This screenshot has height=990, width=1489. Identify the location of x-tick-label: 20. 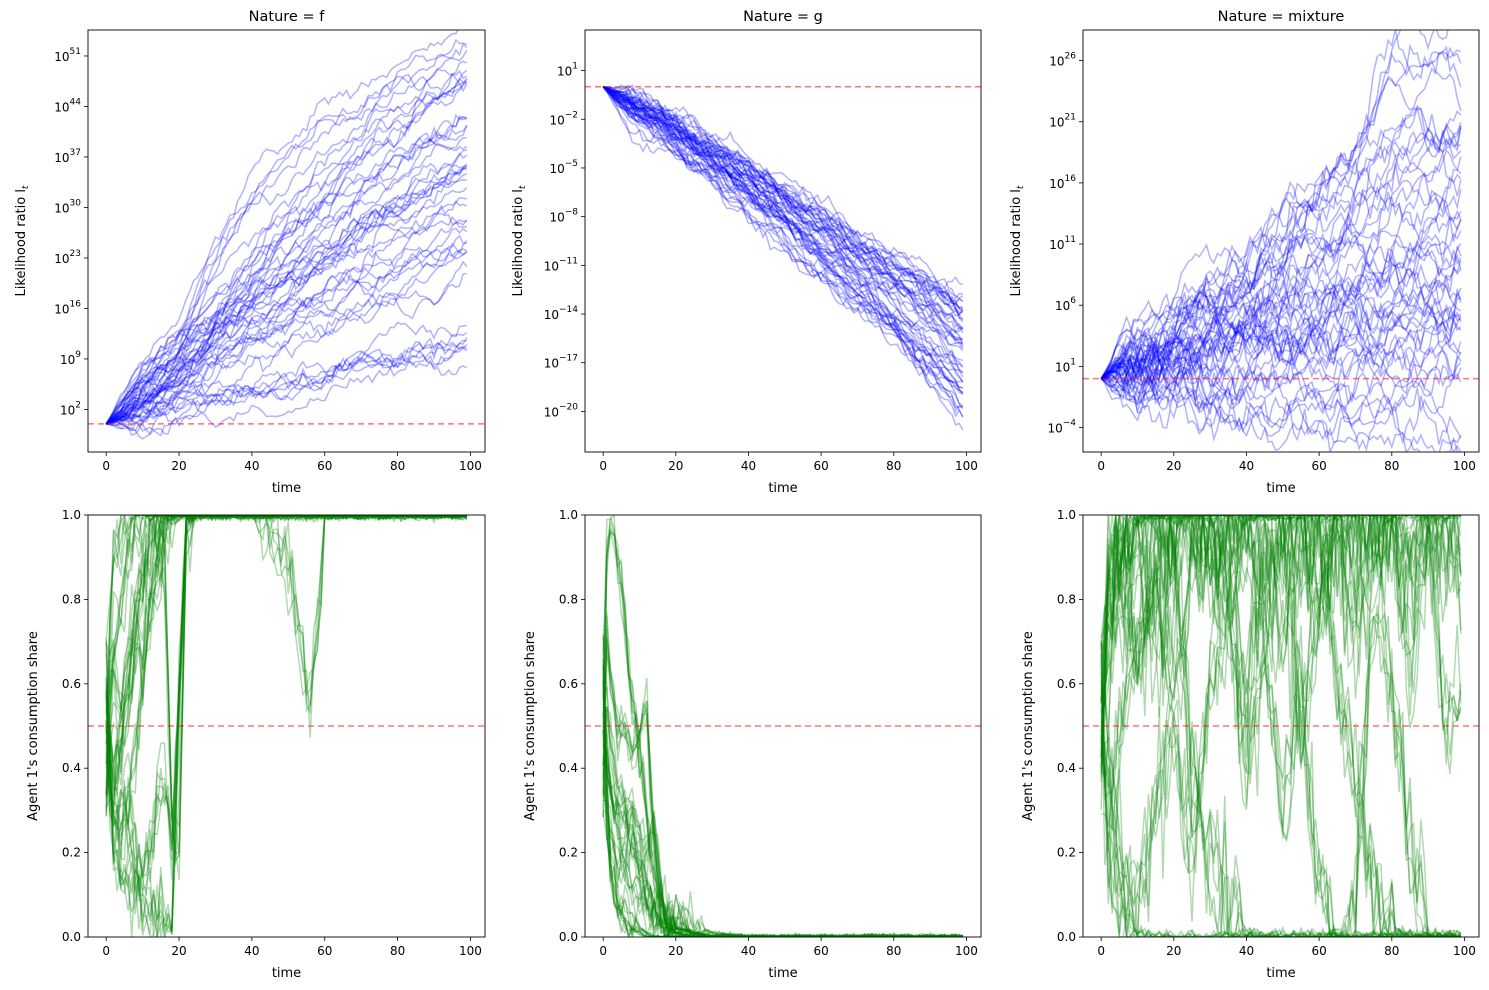
(178, 466).